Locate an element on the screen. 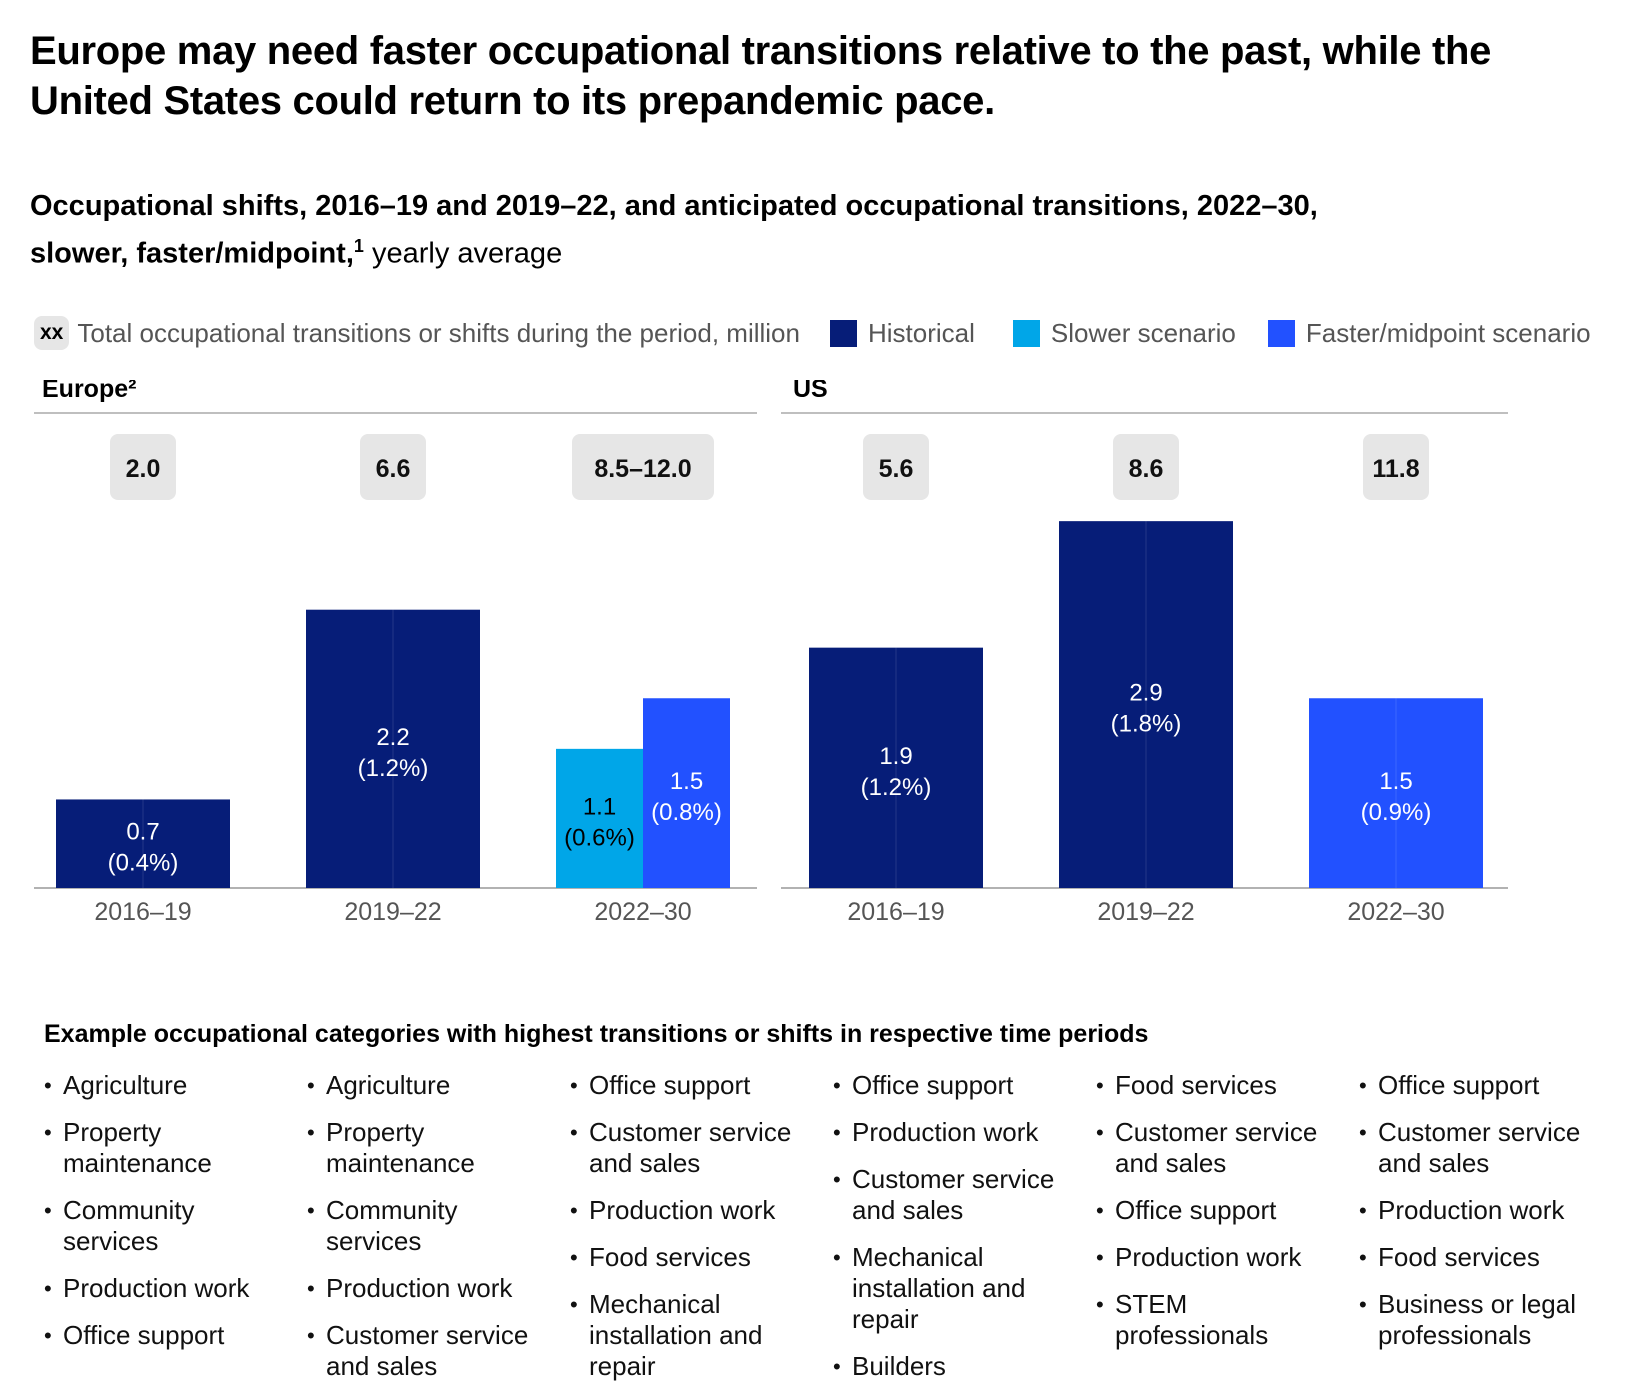 This screenshot has width=1634, height=1398. data-label-share: (1.8%) is located at coordinates (1146, 724).